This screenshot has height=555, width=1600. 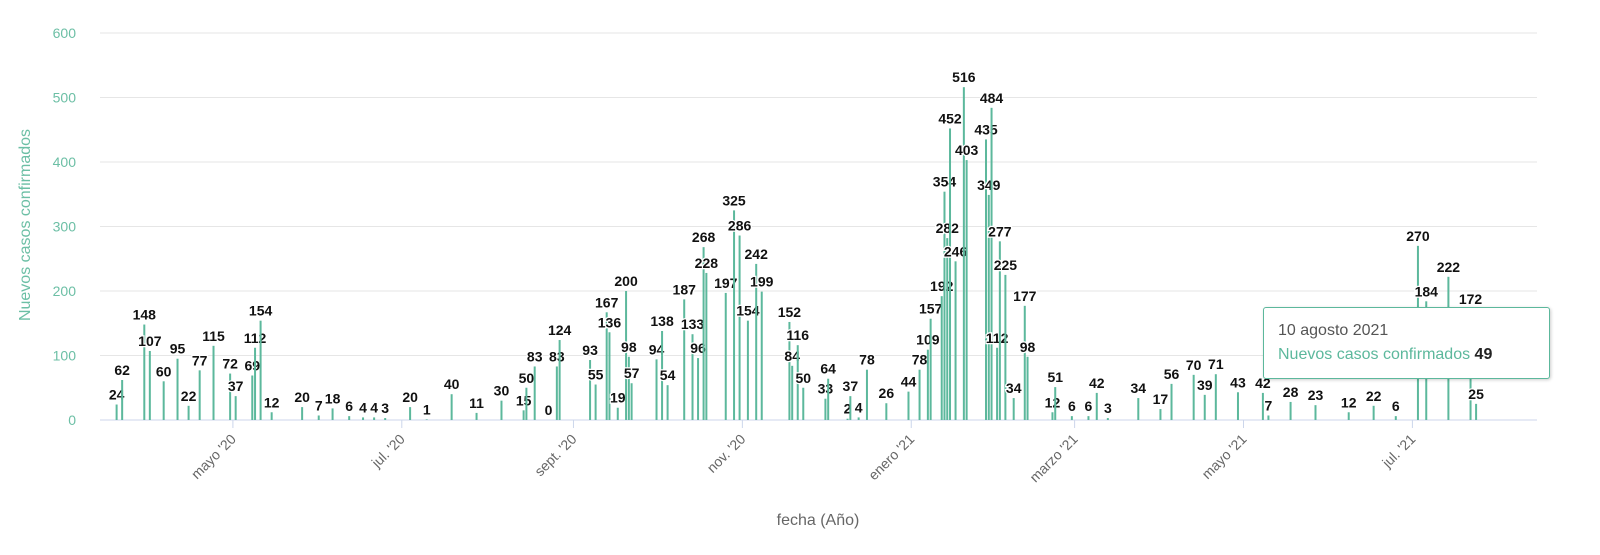 What do you see at coordinates (524, 400) in the screenshot?
I see `data-label: 15` at bounding box center [524, 400].